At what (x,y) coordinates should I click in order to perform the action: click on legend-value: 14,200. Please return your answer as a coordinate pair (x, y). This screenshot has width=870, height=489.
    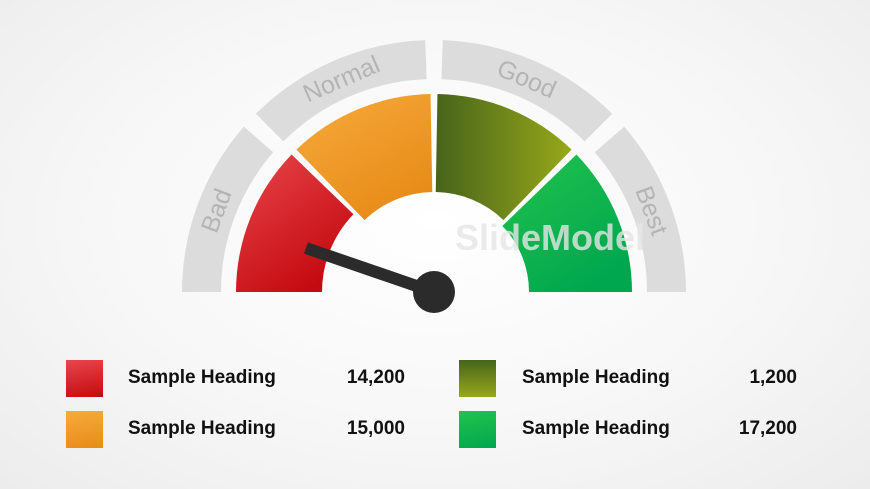
    Looking at the image, I should click on (375, 377).